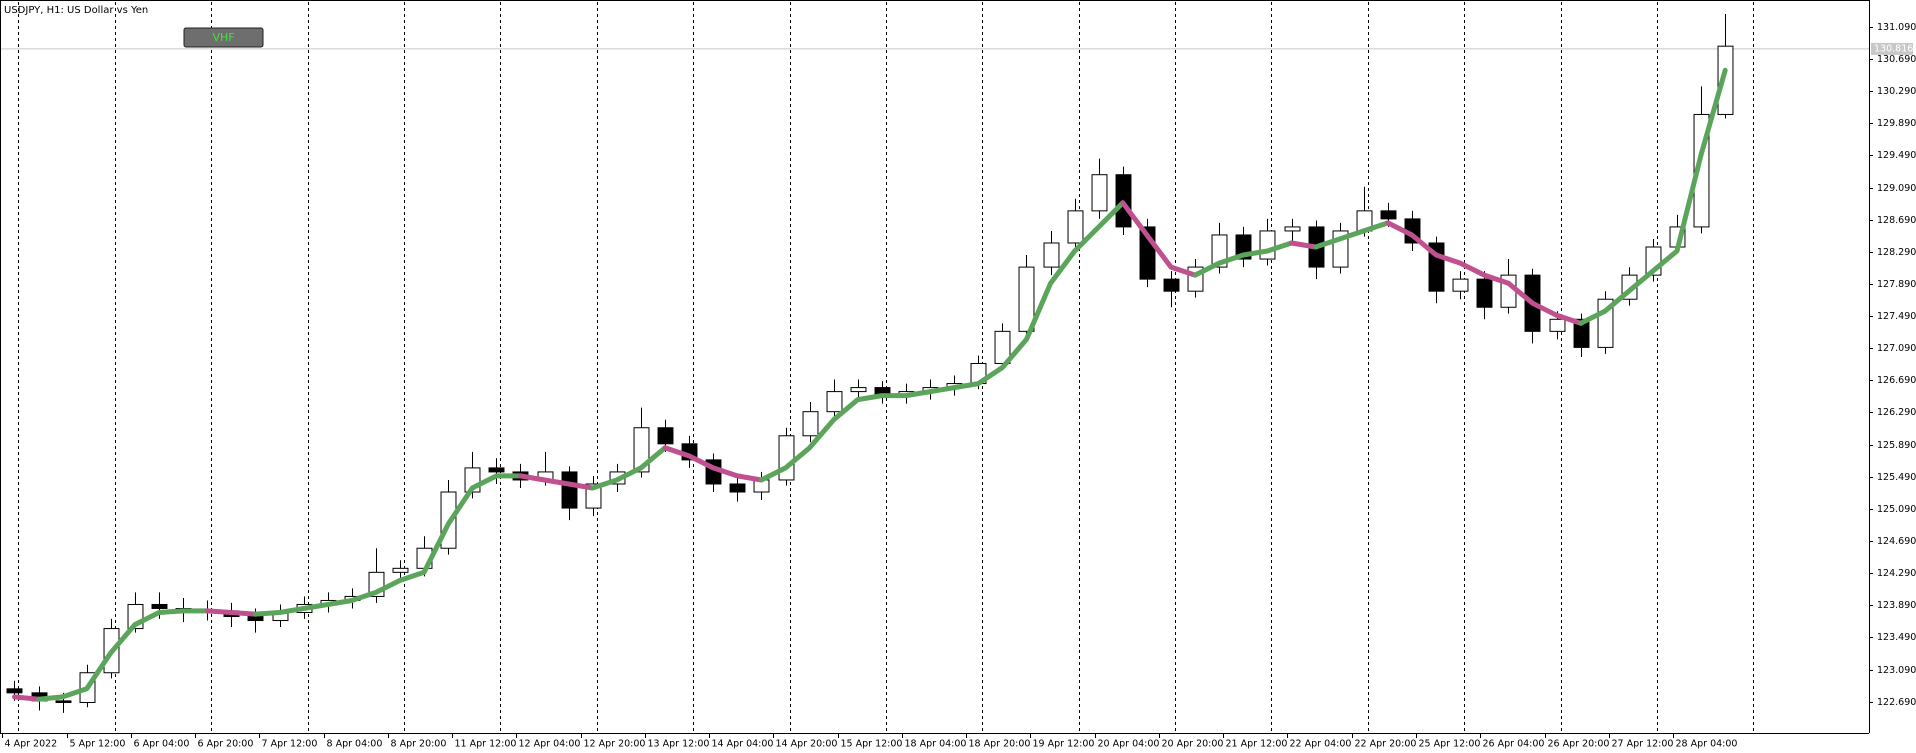  What do you see at coordinates (1321, 744) in the screenshot?
I see `x-tick-label: 22 Apr 04:00` at bounding box center [1321, 744].